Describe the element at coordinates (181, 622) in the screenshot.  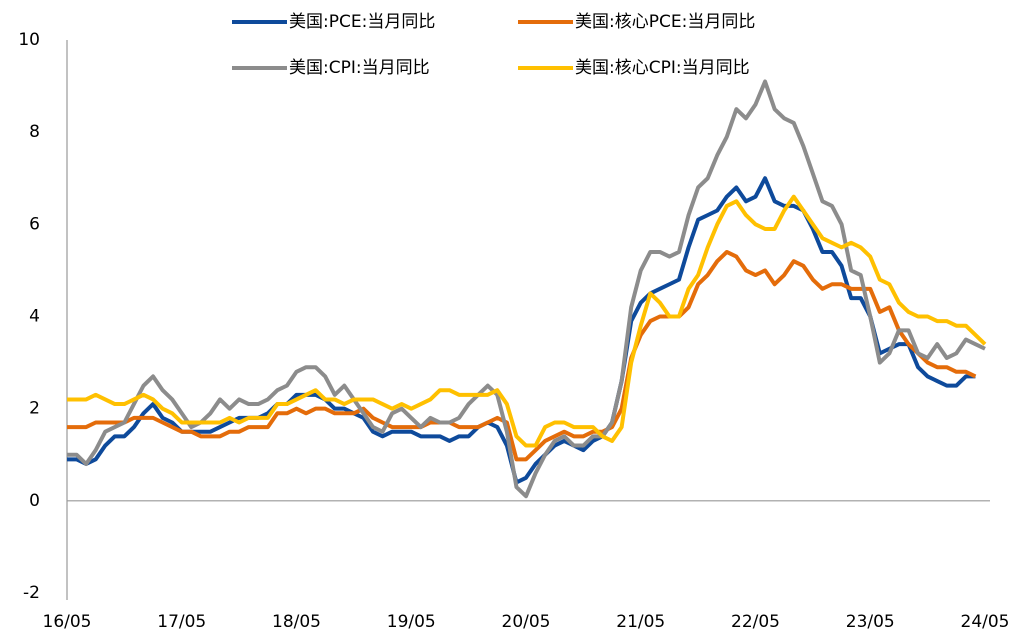
I see `x-tick-label: 17/05` at that location.